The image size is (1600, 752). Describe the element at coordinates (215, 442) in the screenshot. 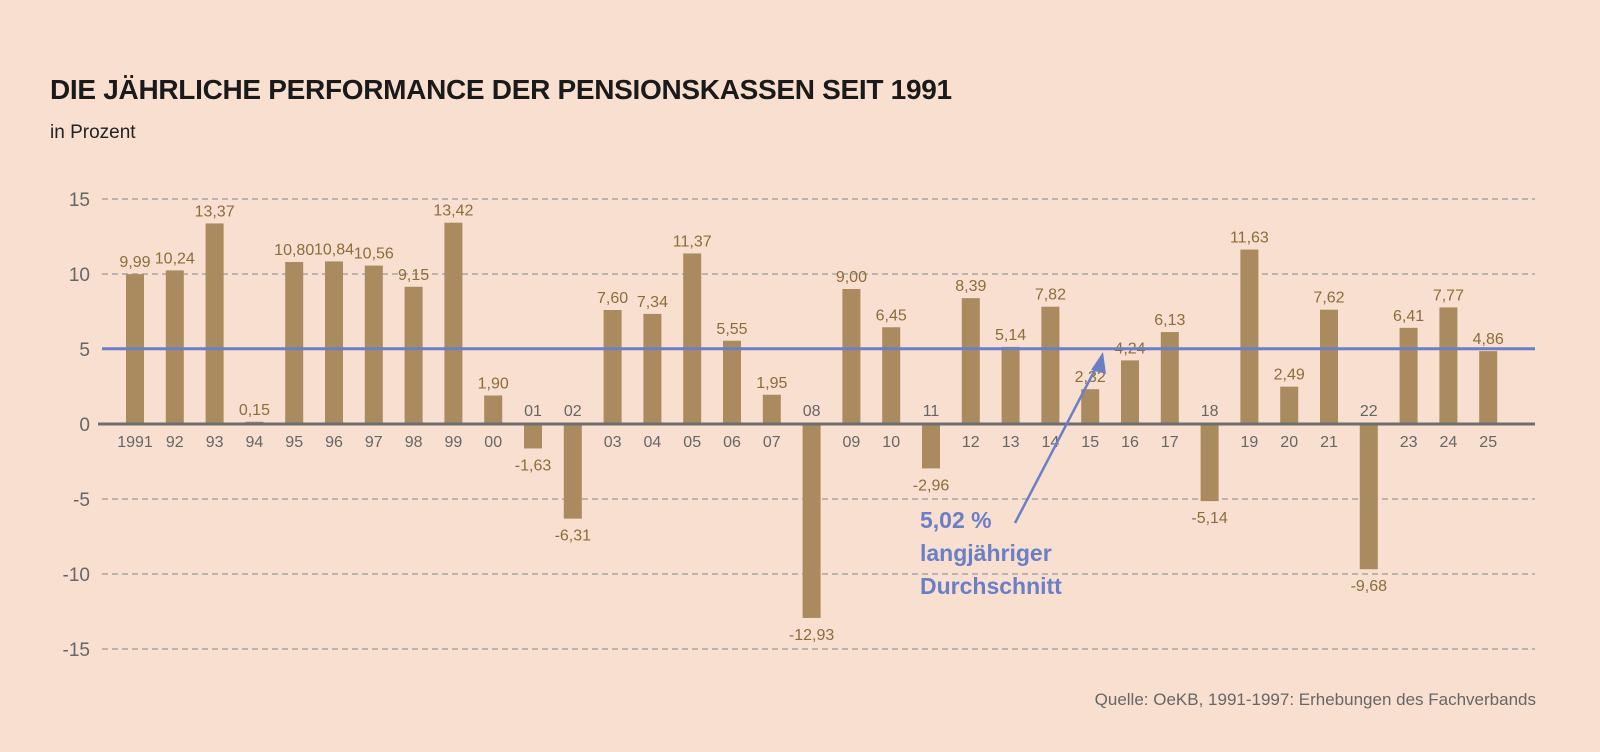

I see `x-tick-label: 93` at that location.